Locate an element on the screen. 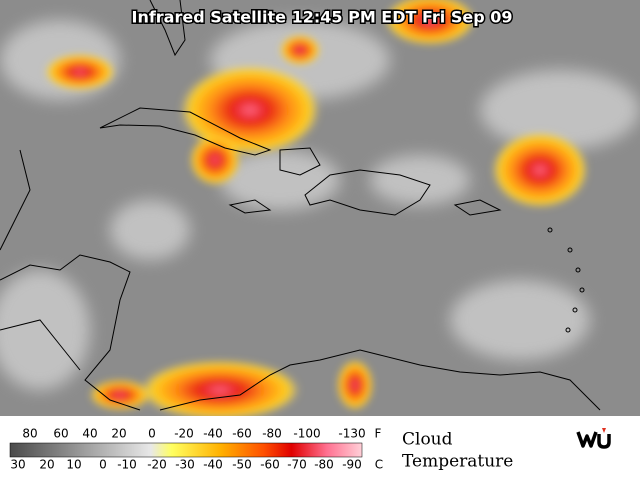 The width and height of the screenshot is (640, 484). fahrenheit-label: 80 is located at coordinates (29, 434).